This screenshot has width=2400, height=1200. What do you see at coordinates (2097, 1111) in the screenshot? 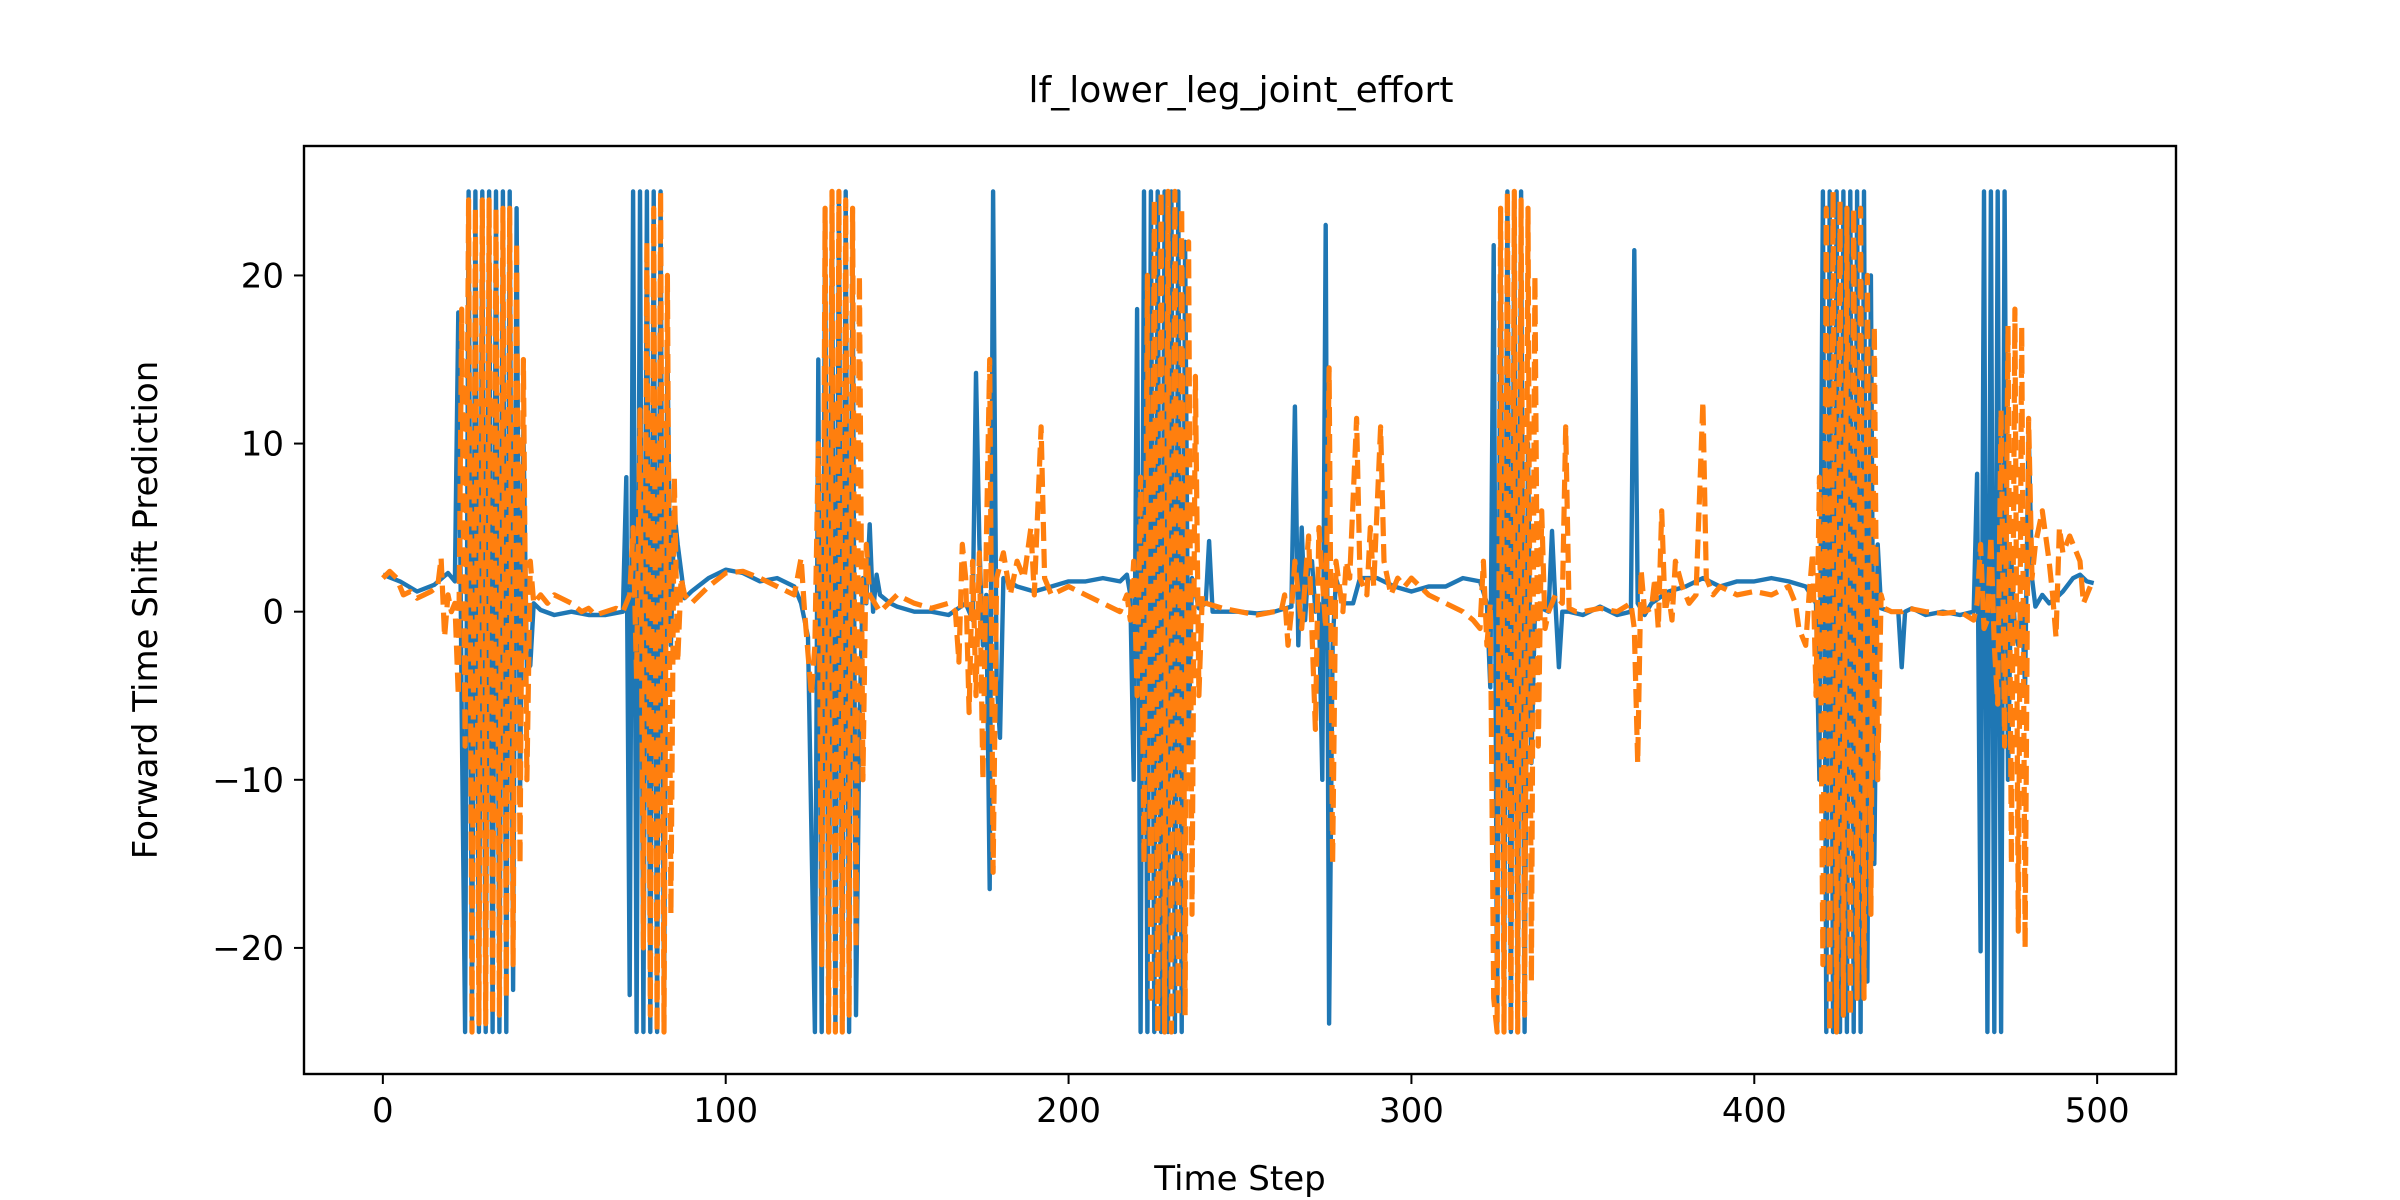
I see `x-tick-label: 500` at bounding box center [2097, 1111].